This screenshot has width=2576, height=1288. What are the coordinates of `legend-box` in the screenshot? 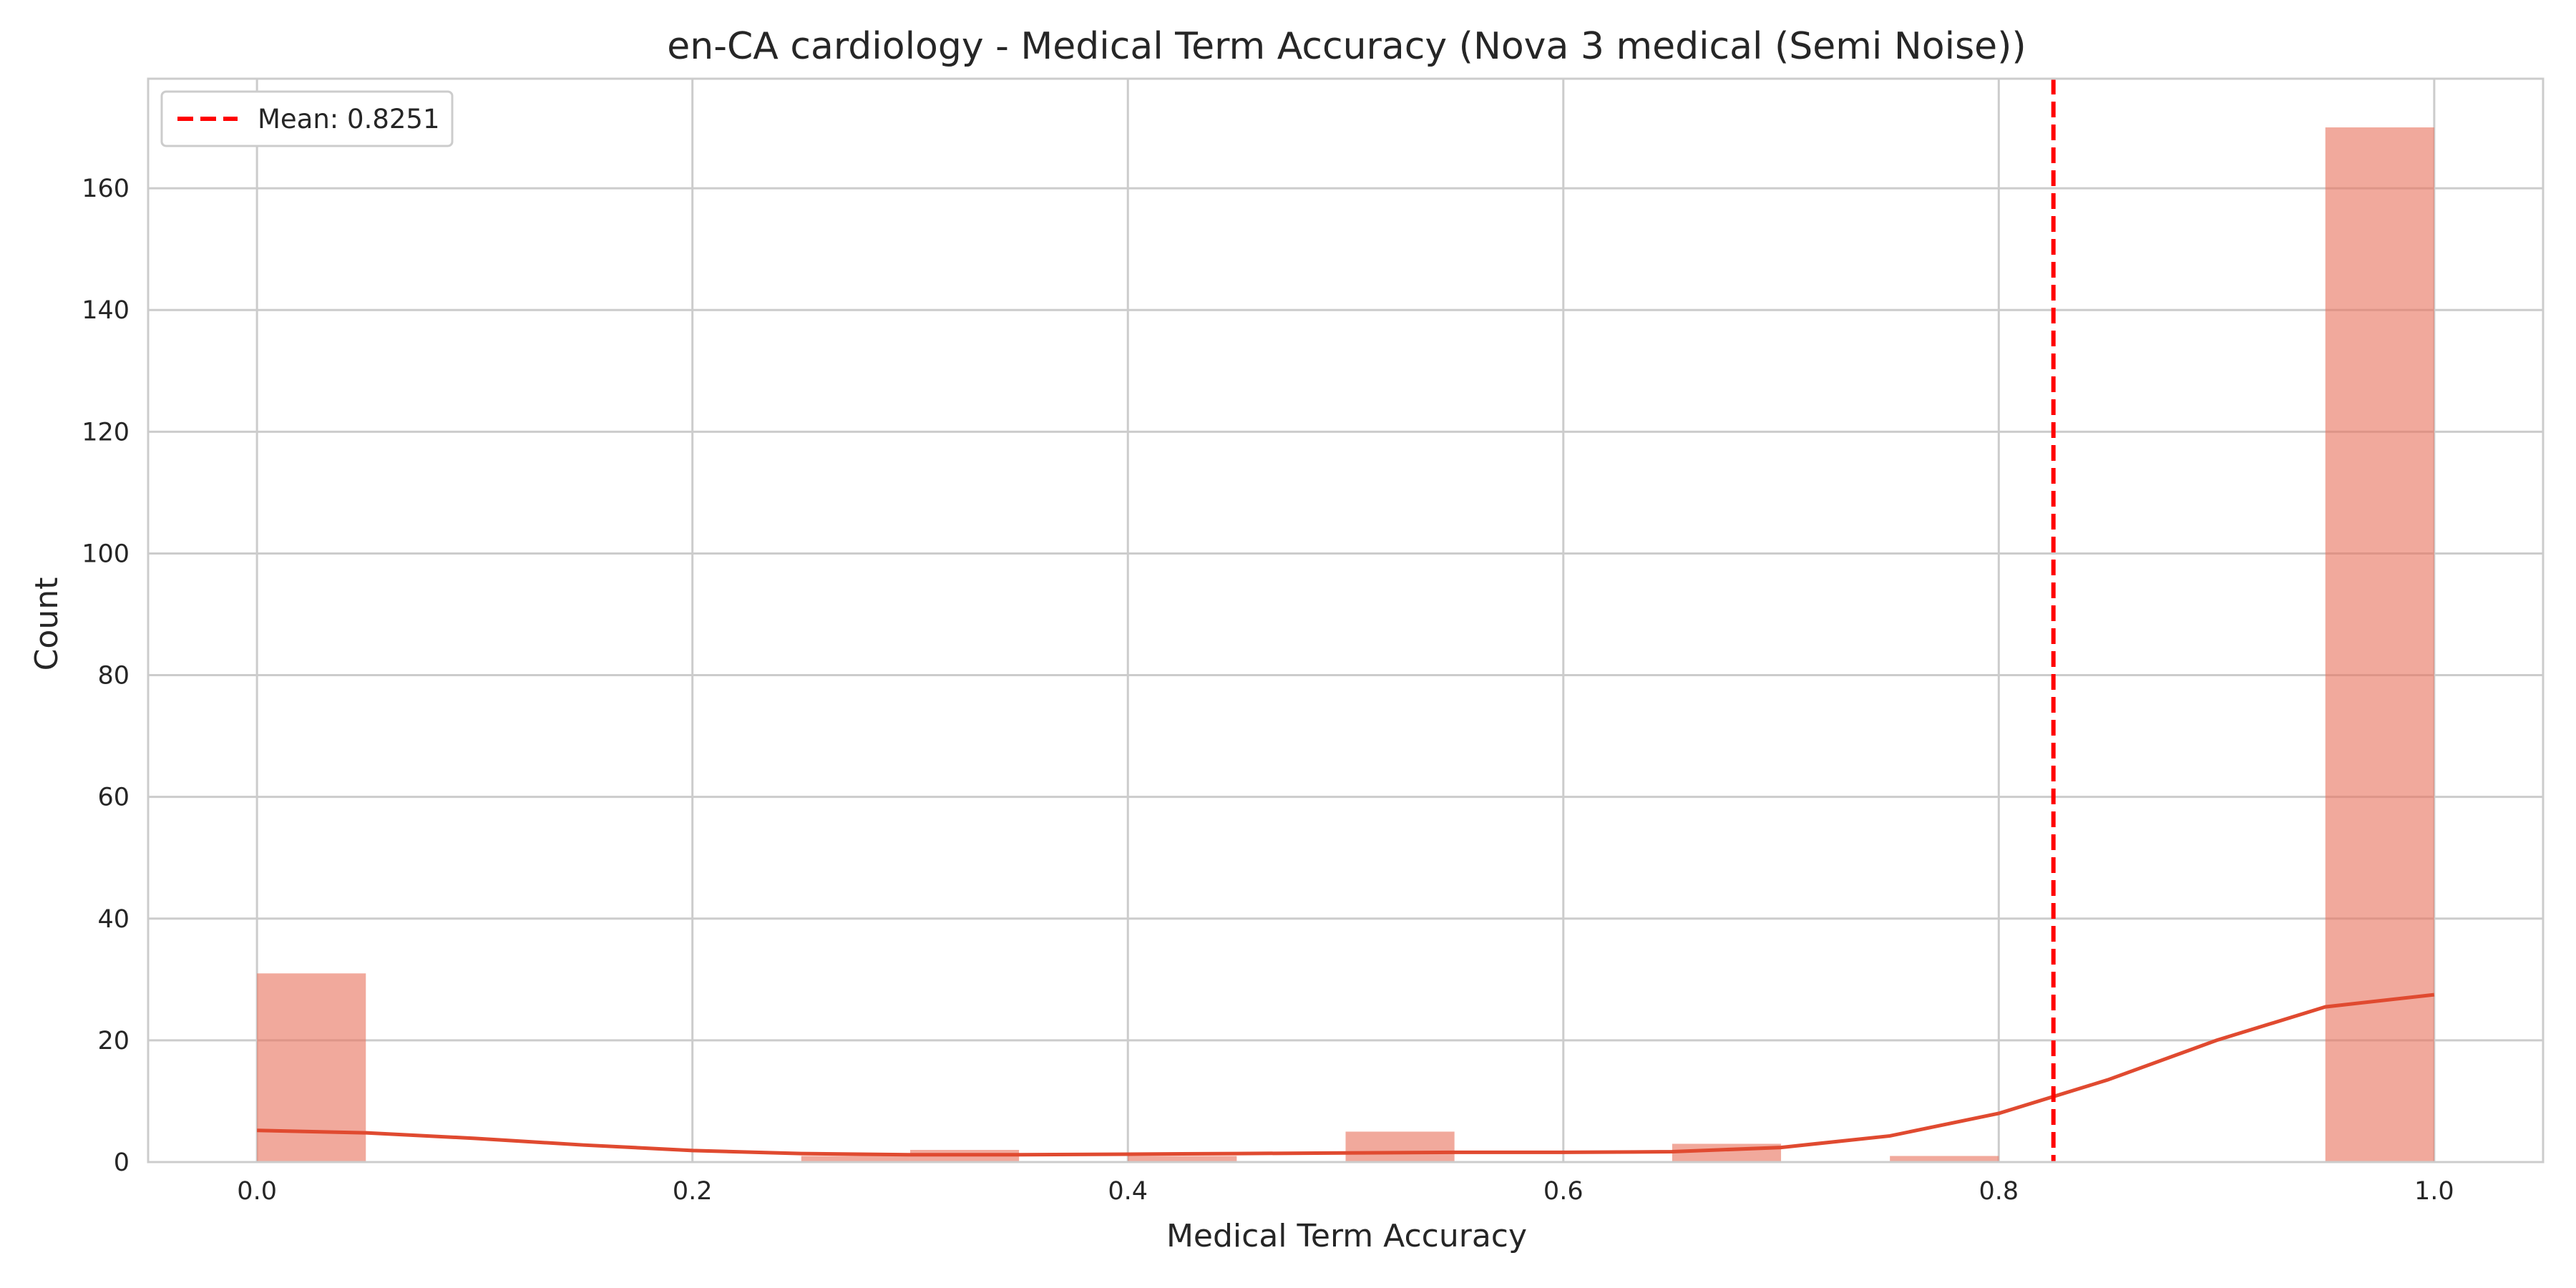 It's located at (307, 118).